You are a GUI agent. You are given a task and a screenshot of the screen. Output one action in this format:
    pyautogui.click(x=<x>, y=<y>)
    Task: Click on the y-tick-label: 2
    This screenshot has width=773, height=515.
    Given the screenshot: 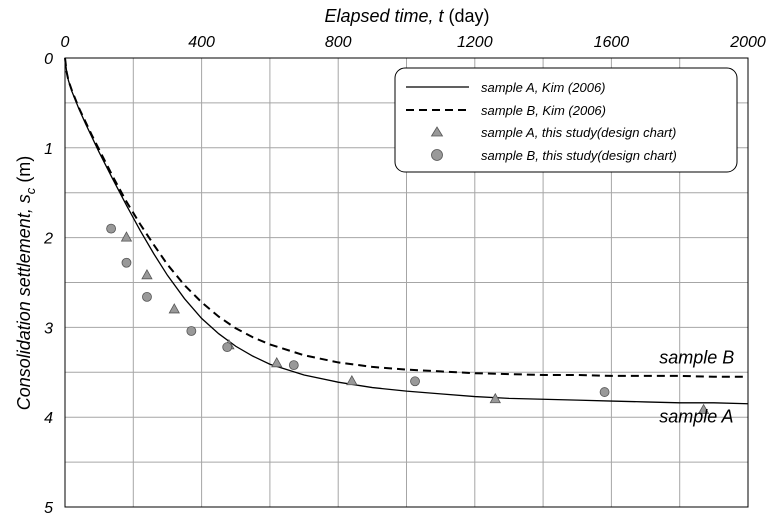 What is the action you would take?
    pyautogui.click(x=48, y=239)
    